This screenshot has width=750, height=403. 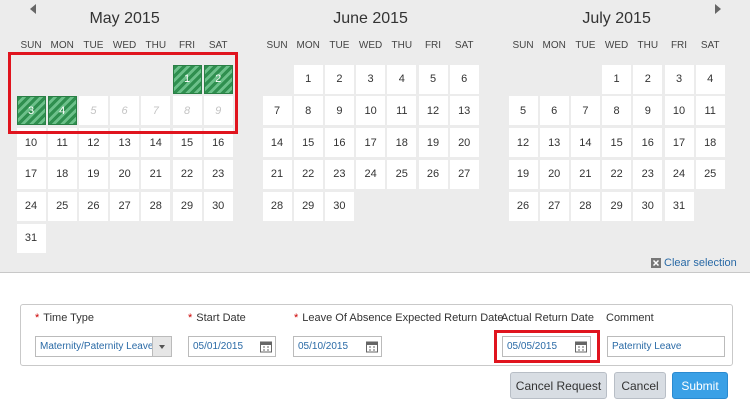 What do you see at coordinates (700, 385) in the screenshot?
I see `submit-button: Submit` at bounding box center [700, 385].